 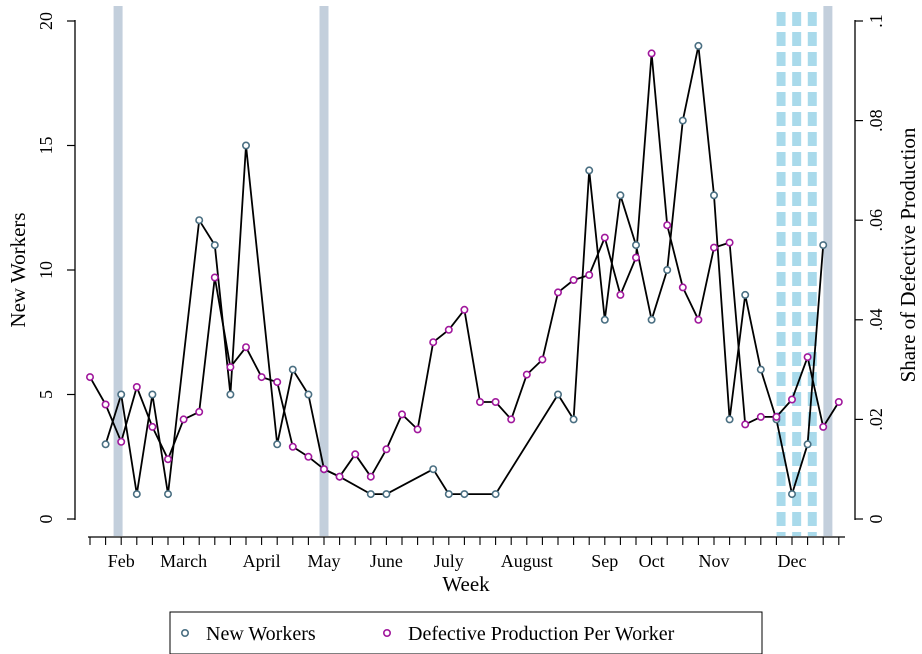 What do you see at coordinates (183, 561) in the screenshot?
I see `month-label-march: March` at bounding box center [183, 561].